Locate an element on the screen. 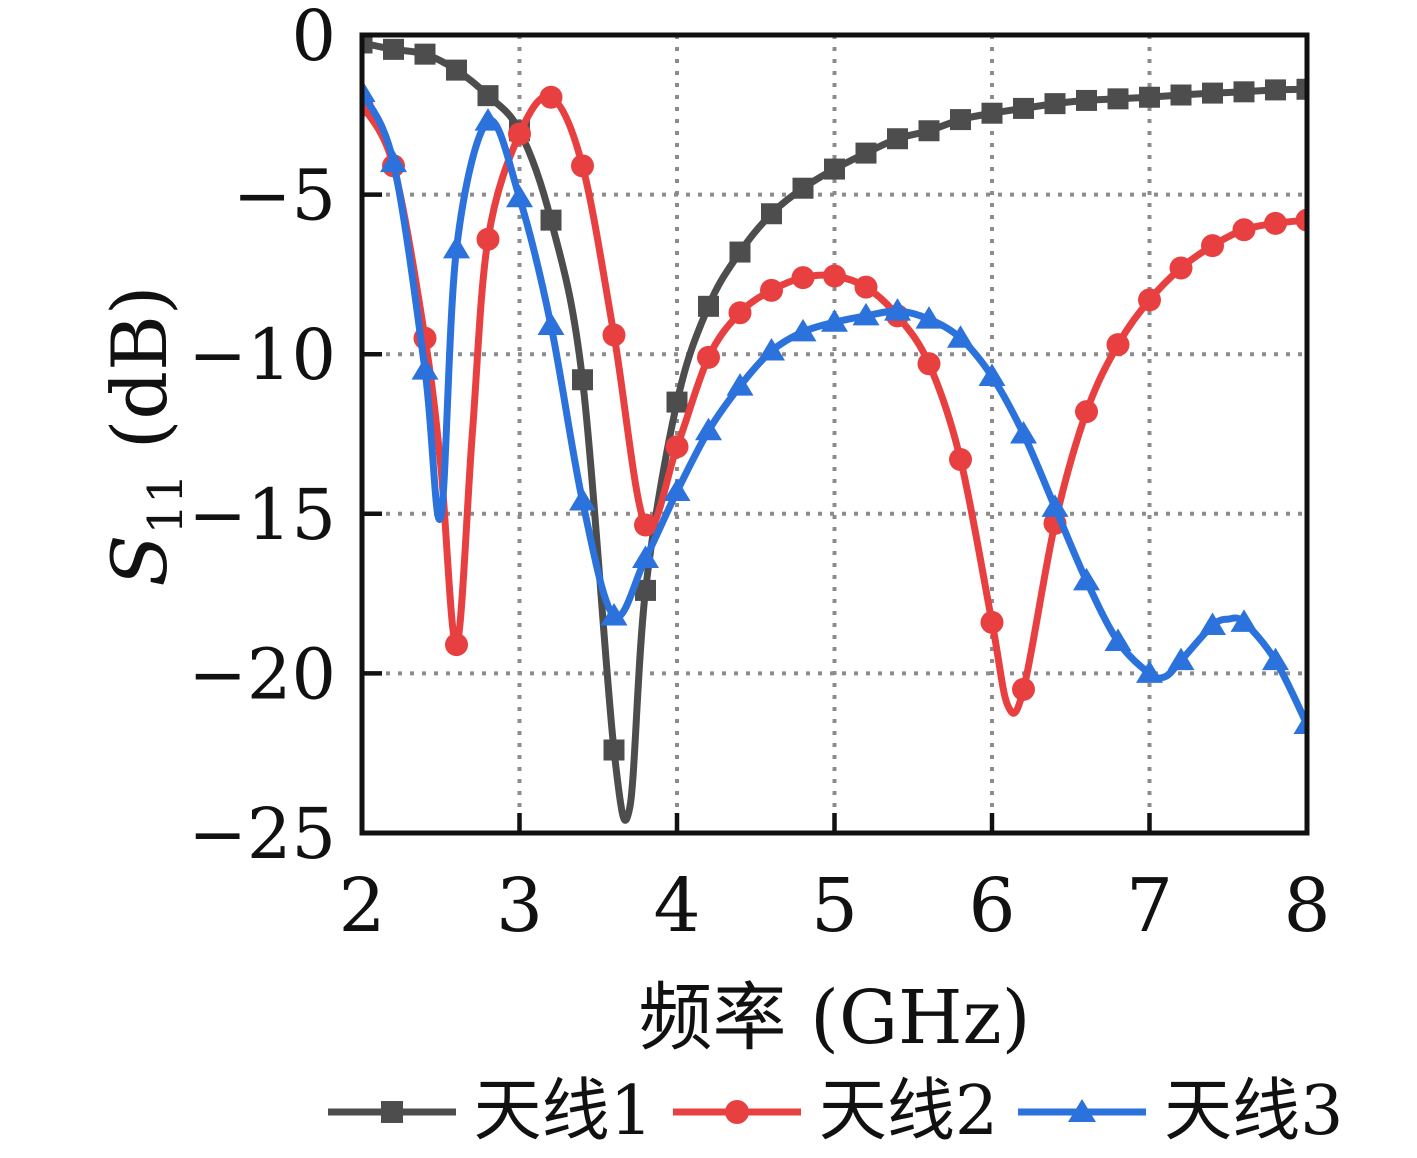 The width and height of the screenshot is (1417, 1158). x-axis-label: 频率 (GHz) is located at coordinates (834, 1018).